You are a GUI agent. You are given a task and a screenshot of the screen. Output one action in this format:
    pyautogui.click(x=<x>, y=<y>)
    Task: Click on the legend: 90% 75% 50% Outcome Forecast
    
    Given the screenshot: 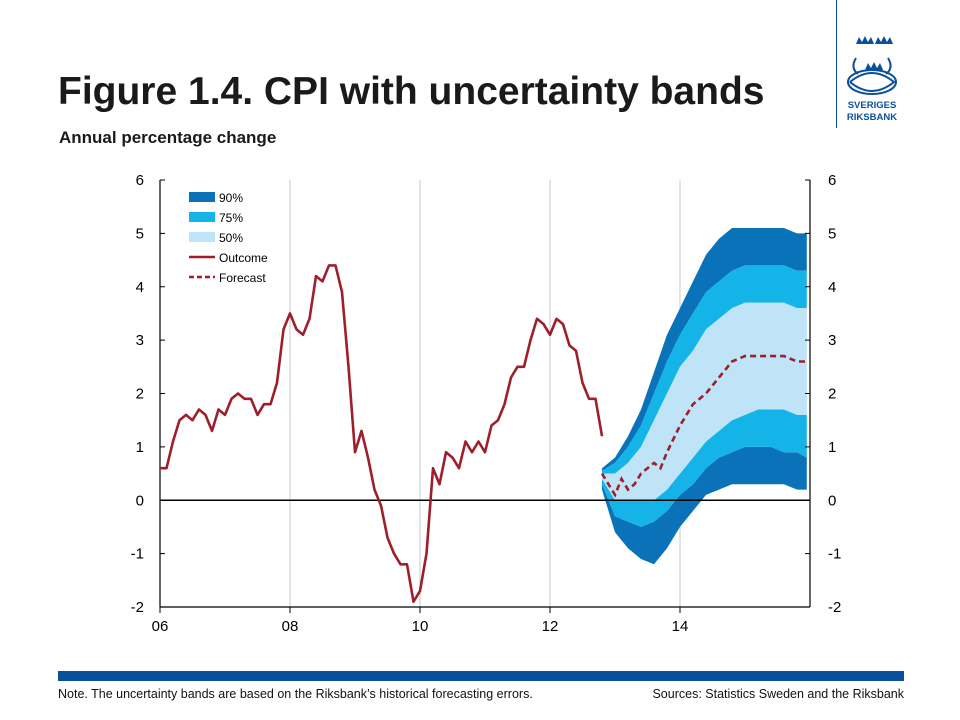 What is the action you would take?
    pyautogui.click(x=228, y=238)
    